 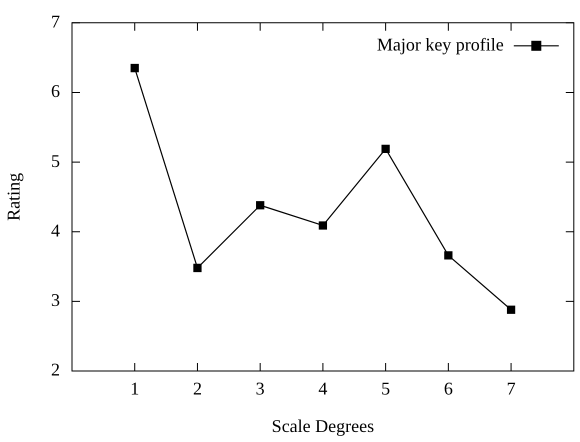 What do you see at coordinates (440, 44) in the screenshot?
I see `legend-label: Major key profile` at bounding box center [440, 44].